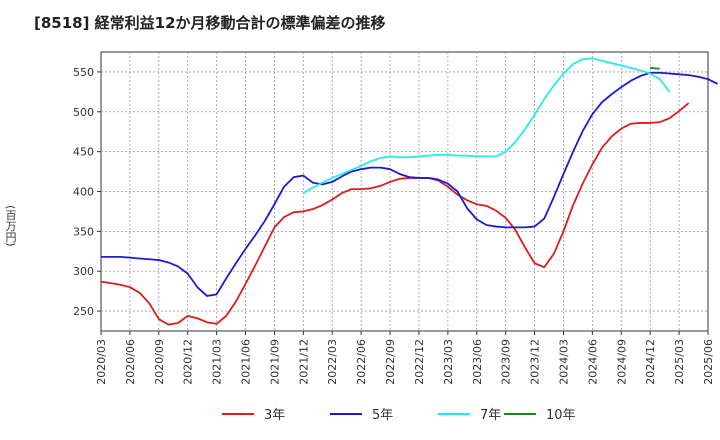  What do you see at coordinates (83, 271) in the screenshot?
I see `y-tick-label: 300` at bounding box center [83, 271].